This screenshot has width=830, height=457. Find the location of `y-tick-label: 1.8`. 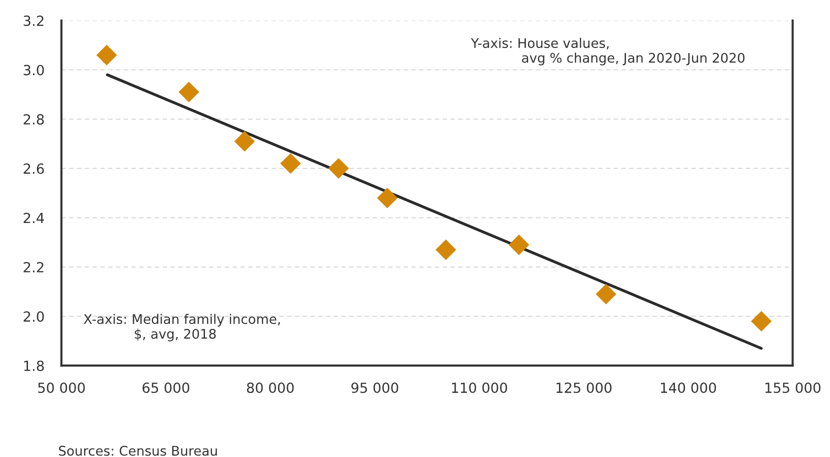

y-tick-label: 1.8 is located at coordinates (34, 366).